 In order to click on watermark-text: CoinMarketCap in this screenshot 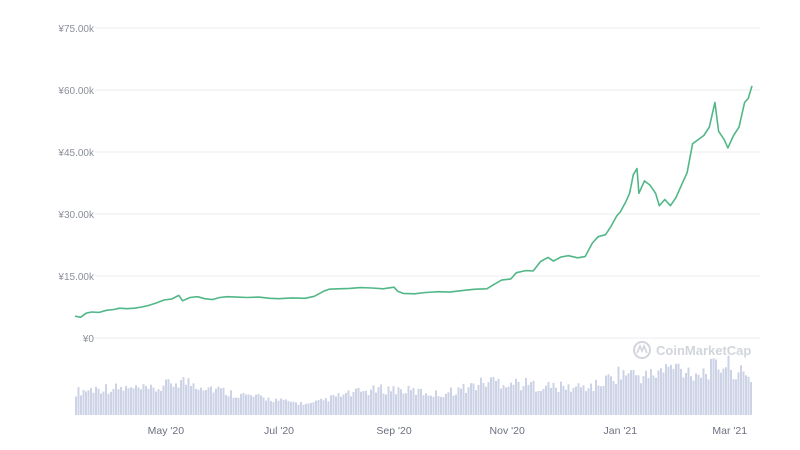, I will do `click(703, 350)`.